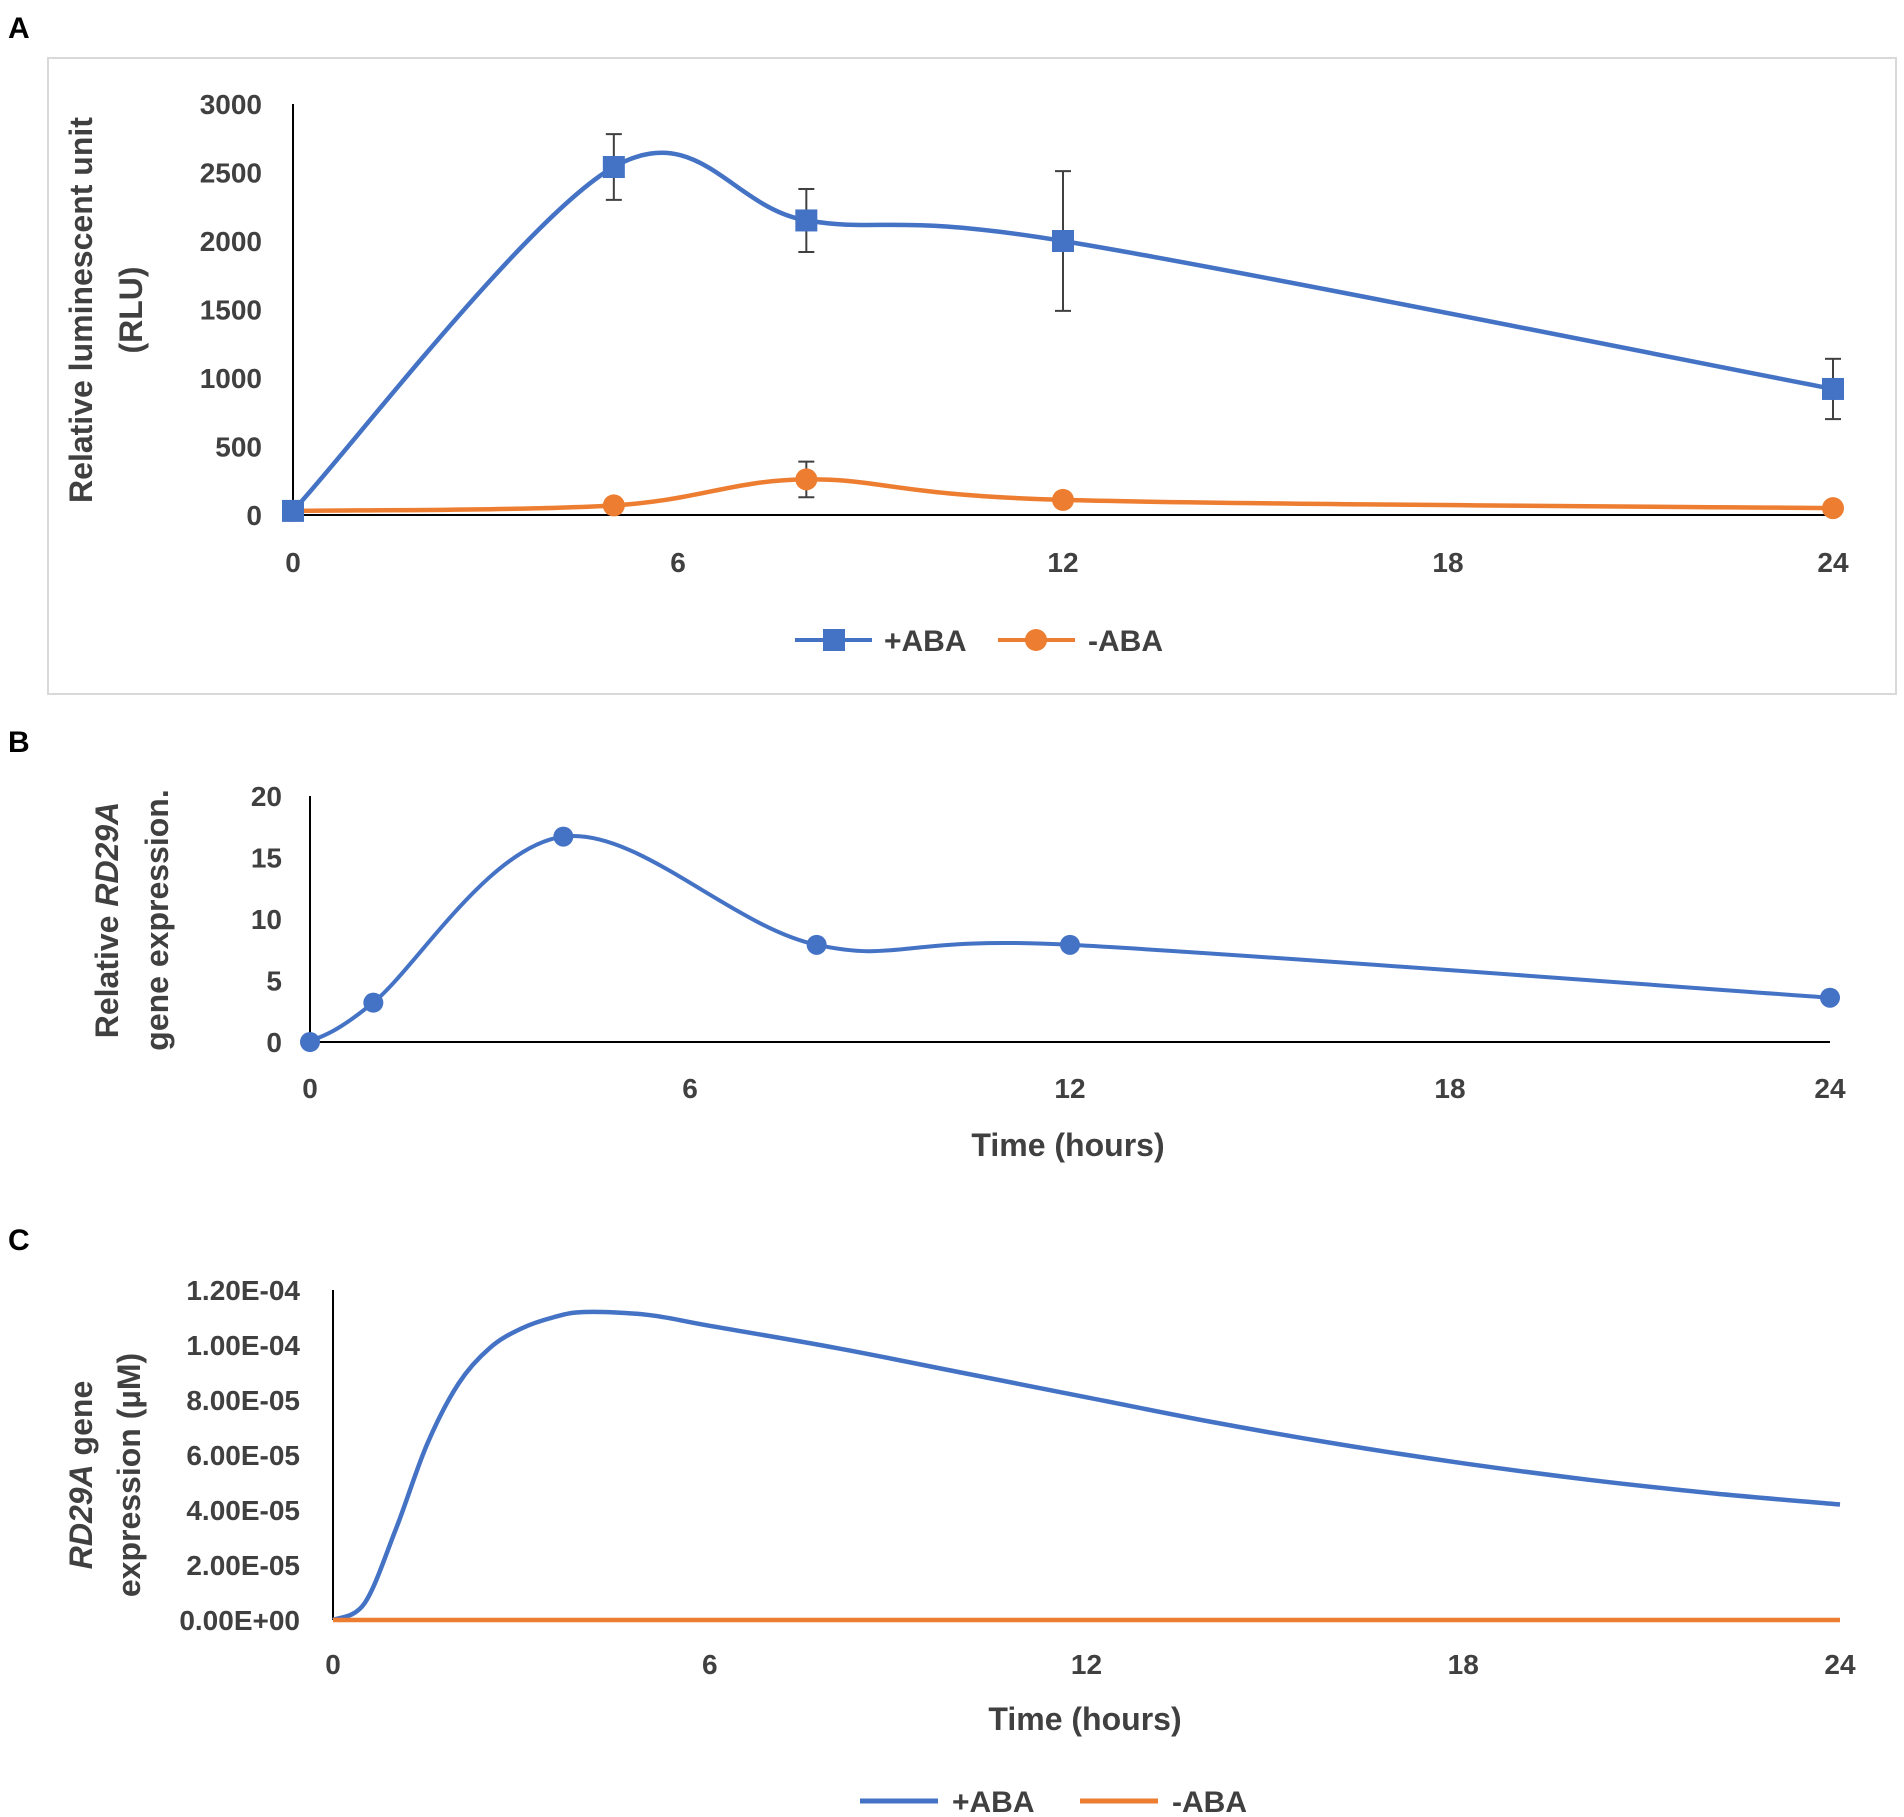  I want to click on panel-c-ylabel-gene: RD29A, so click(81, 1516).